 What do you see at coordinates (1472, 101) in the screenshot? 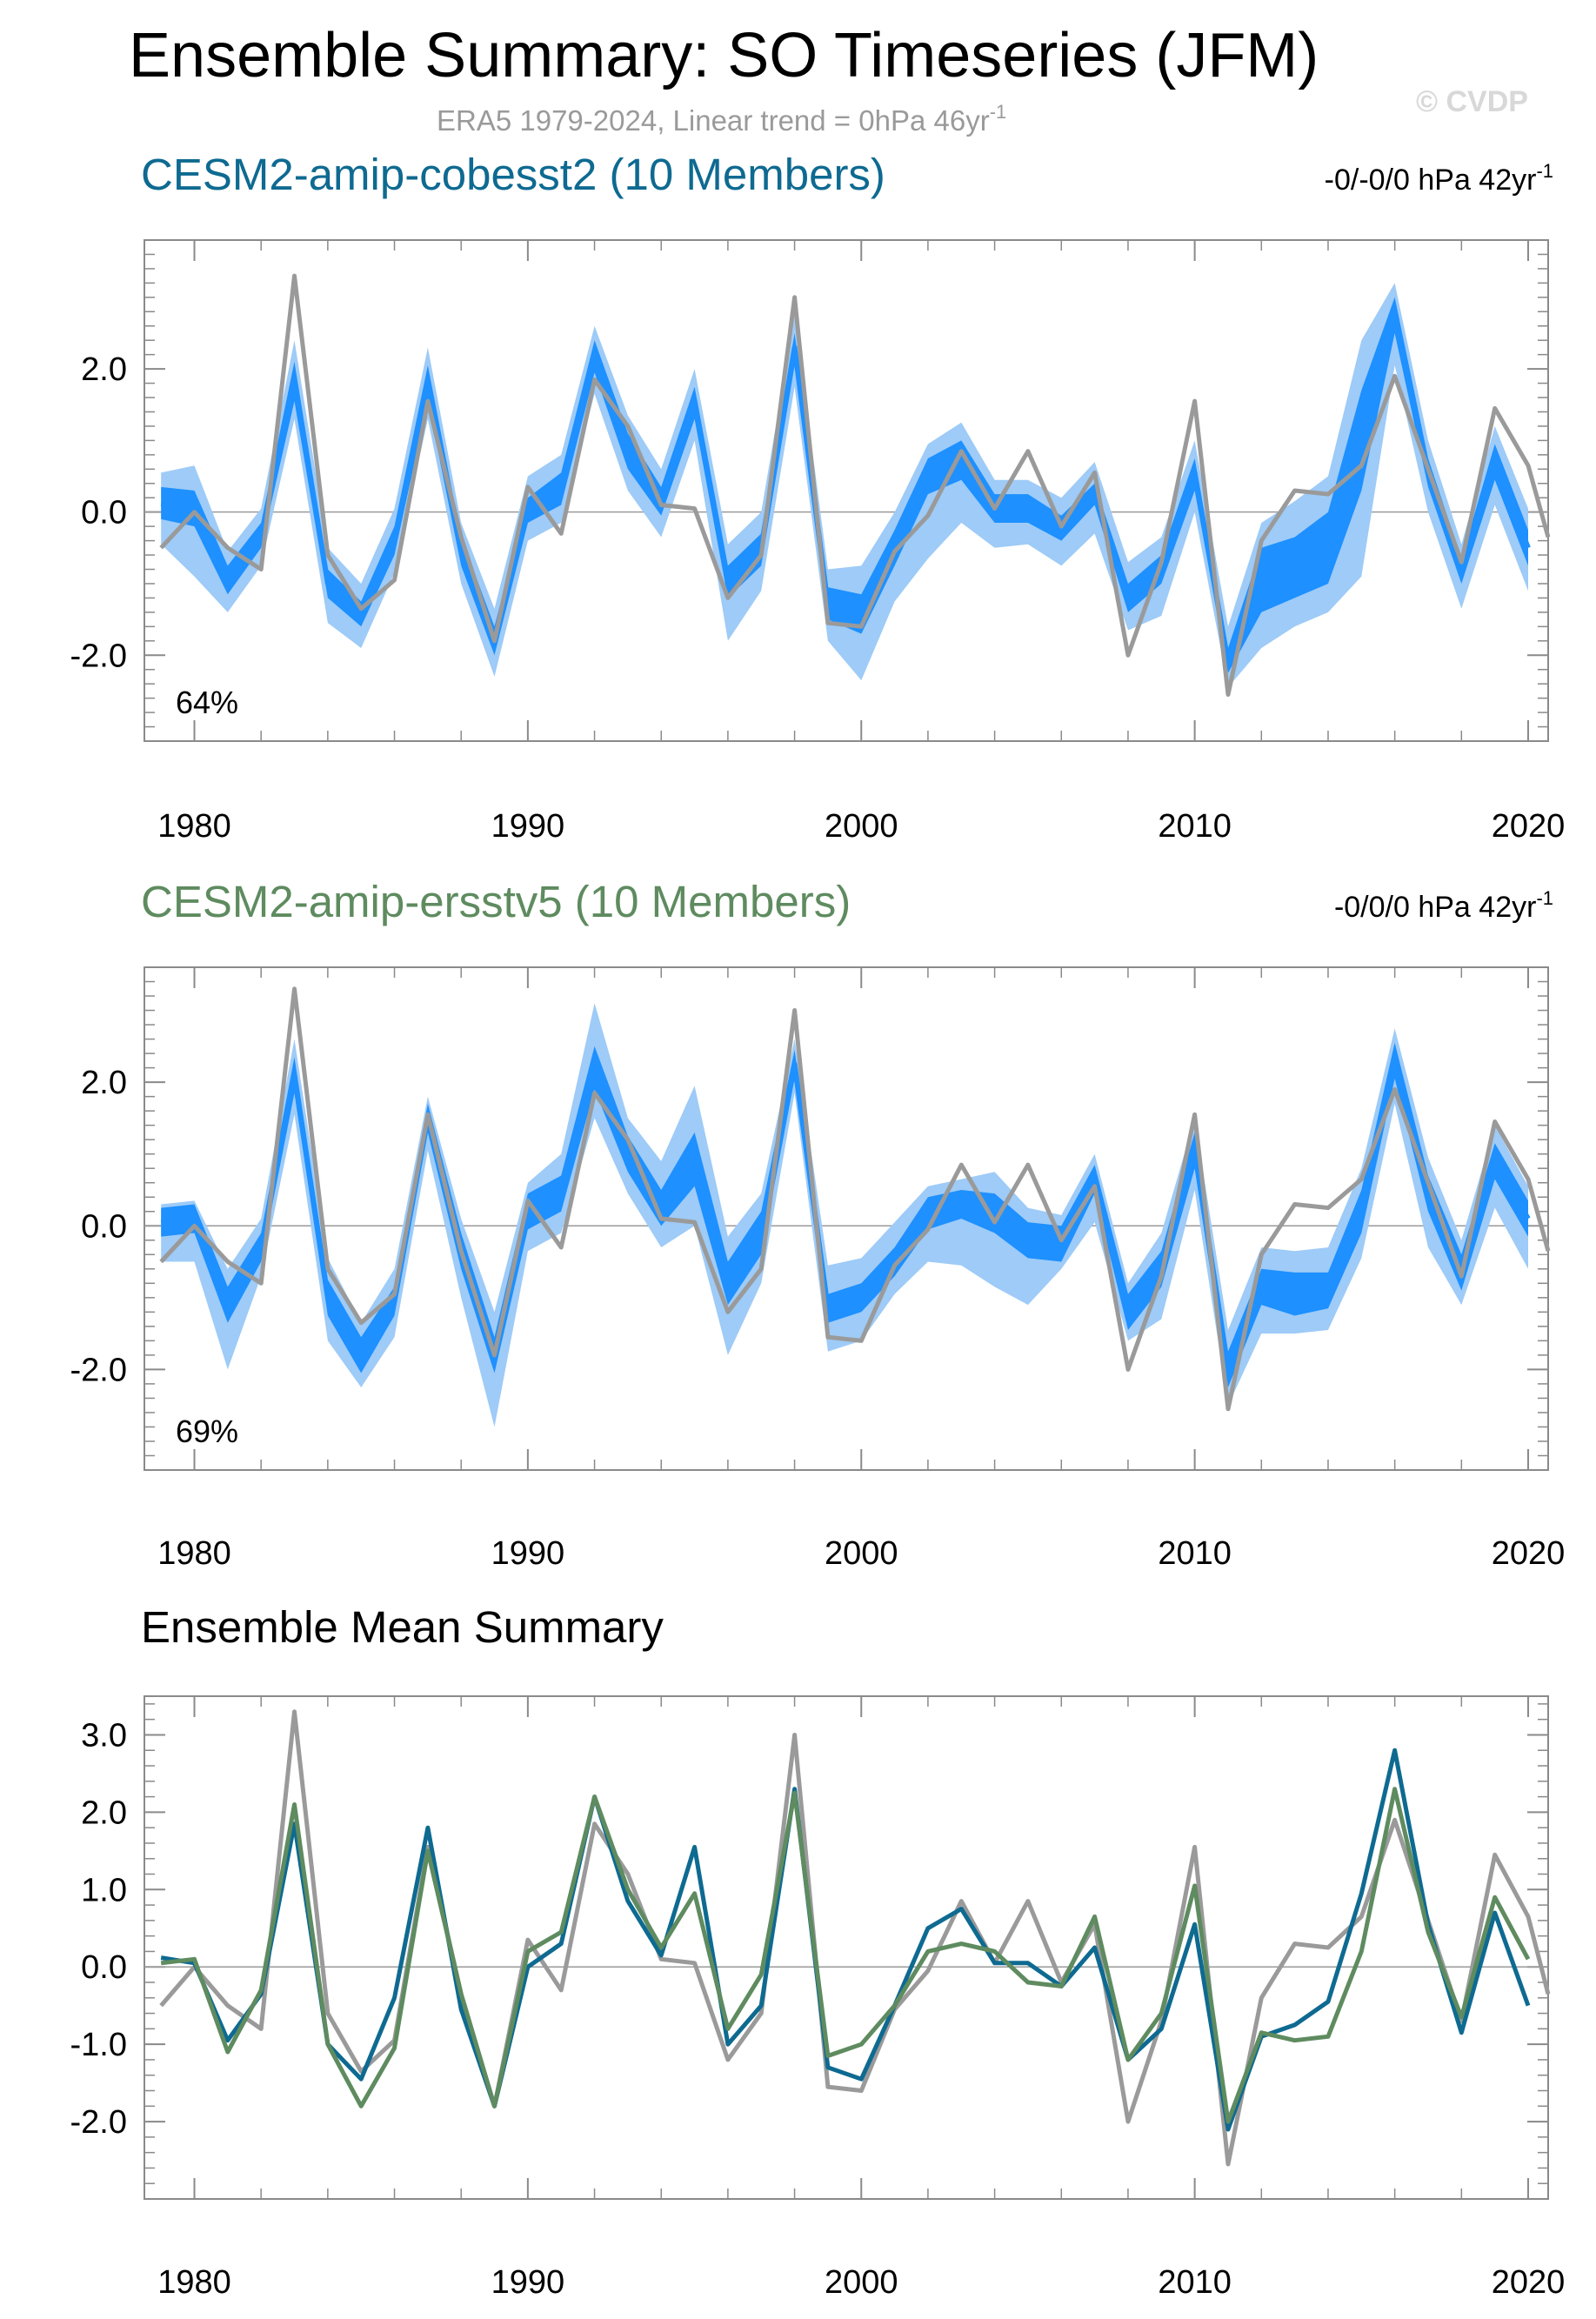
I see `cvdp-watermark: © CVDP` at bounding box center [1472, 101].